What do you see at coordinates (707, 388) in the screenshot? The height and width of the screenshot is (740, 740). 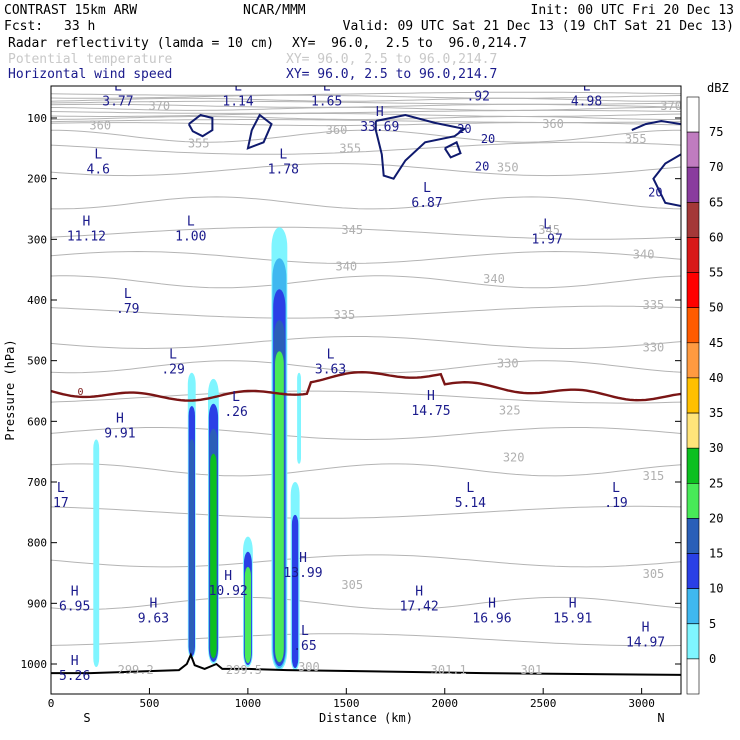 I see `colorbar: dBZ 0 5 10 15 20 25 30 35 40 45 50 55 60 65 70 75` at bounding box center [707, 388].